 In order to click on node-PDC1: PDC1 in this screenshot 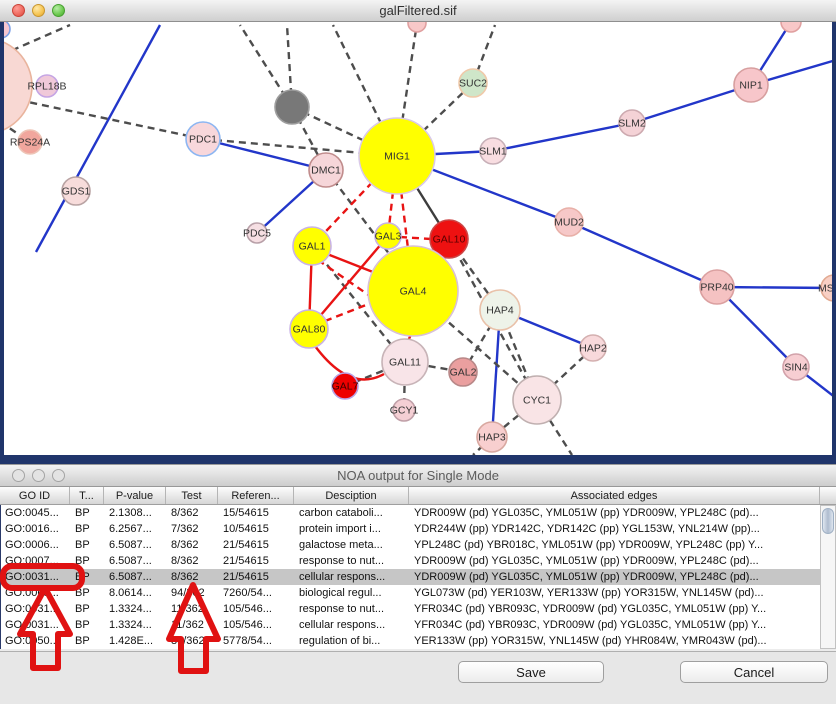, I will do `click(203, 139)`.